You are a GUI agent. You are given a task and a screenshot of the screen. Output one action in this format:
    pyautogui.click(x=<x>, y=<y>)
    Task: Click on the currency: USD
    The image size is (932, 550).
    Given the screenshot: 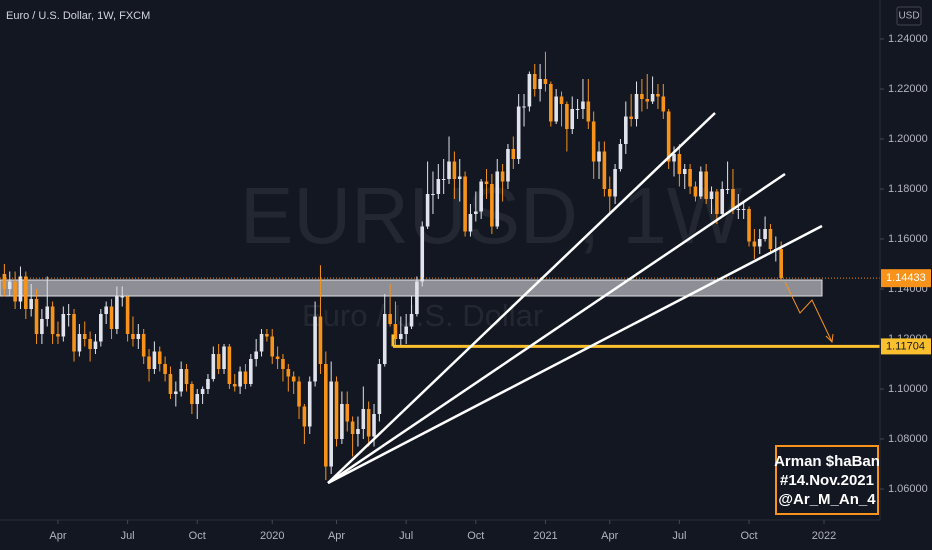 What is the action you would take?
    pyautogui.click(x=908, y=16)
    